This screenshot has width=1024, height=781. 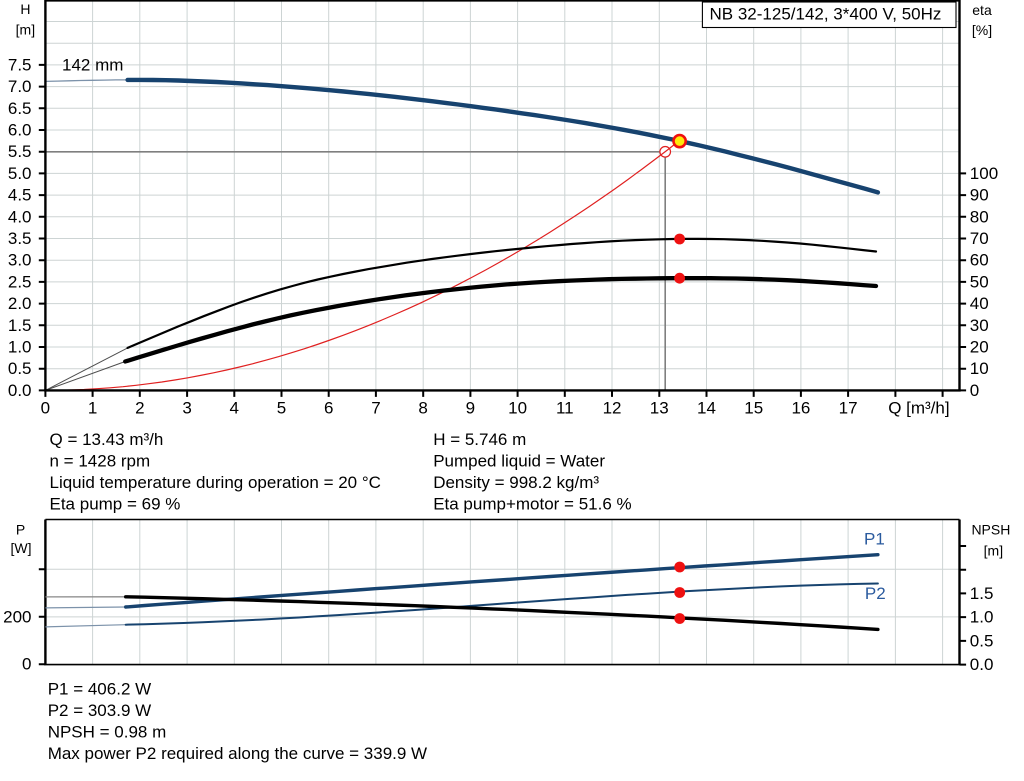 What do you see at coordinates (659, 408) in the screenshot?
I see `svg-text: 13` at bounding box center [659, 408].